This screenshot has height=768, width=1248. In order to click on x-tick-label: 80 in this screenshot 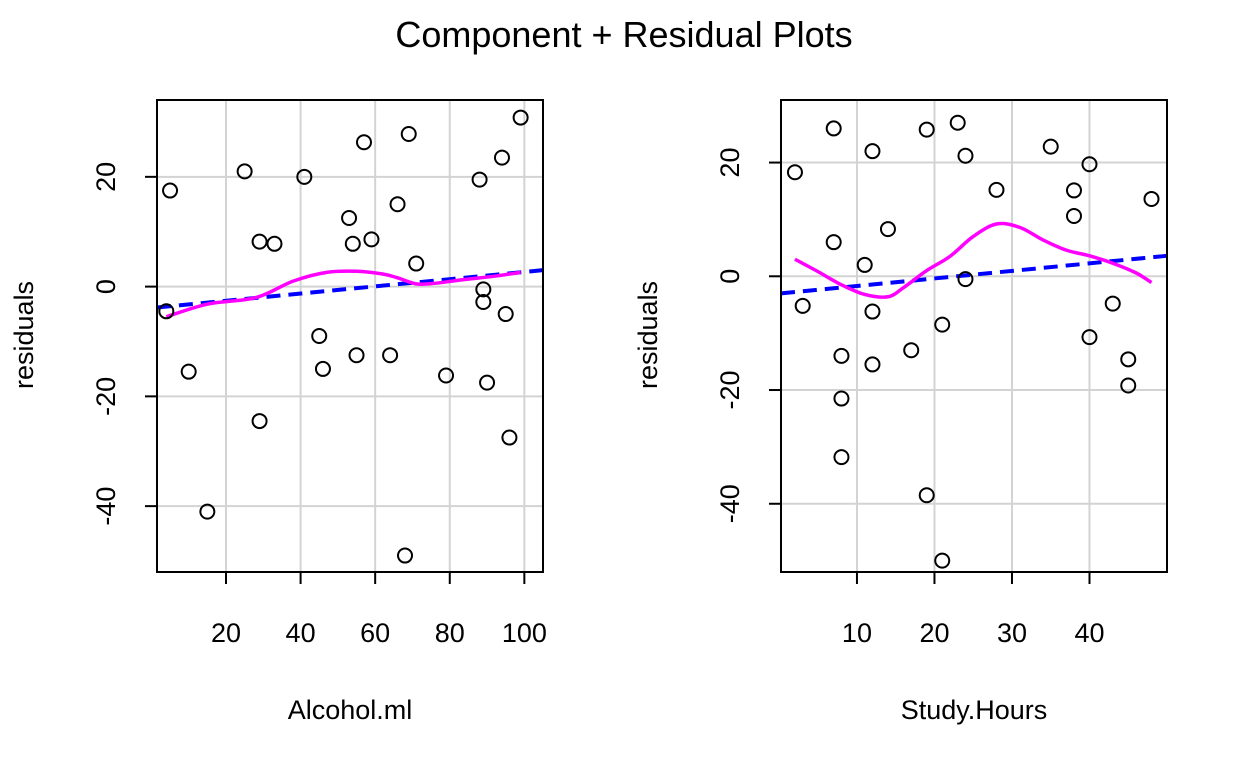, I will do `click(450, 633)`.